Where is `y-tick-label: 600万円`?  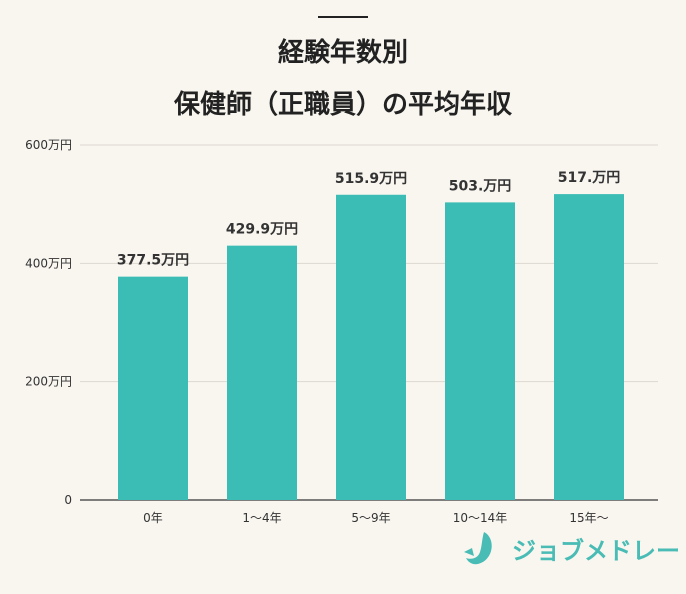
y-tick-label: 600万円 is located at coordinates (48, 145).